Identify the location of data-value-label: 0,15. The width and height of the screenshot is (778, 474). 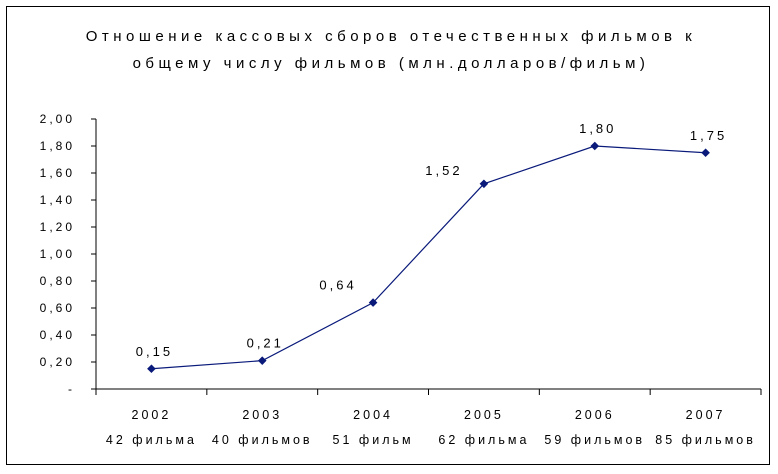
(154, 351).